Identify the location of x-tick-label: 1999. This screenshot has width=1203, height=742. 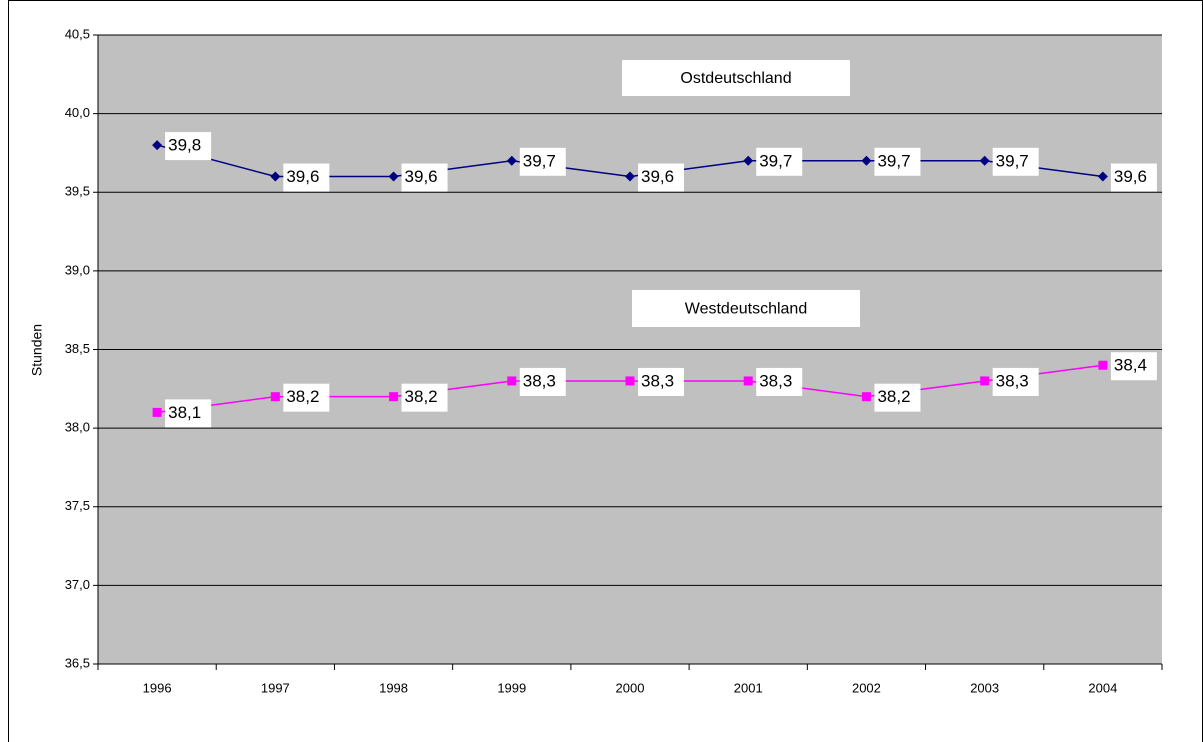
(511, 687).